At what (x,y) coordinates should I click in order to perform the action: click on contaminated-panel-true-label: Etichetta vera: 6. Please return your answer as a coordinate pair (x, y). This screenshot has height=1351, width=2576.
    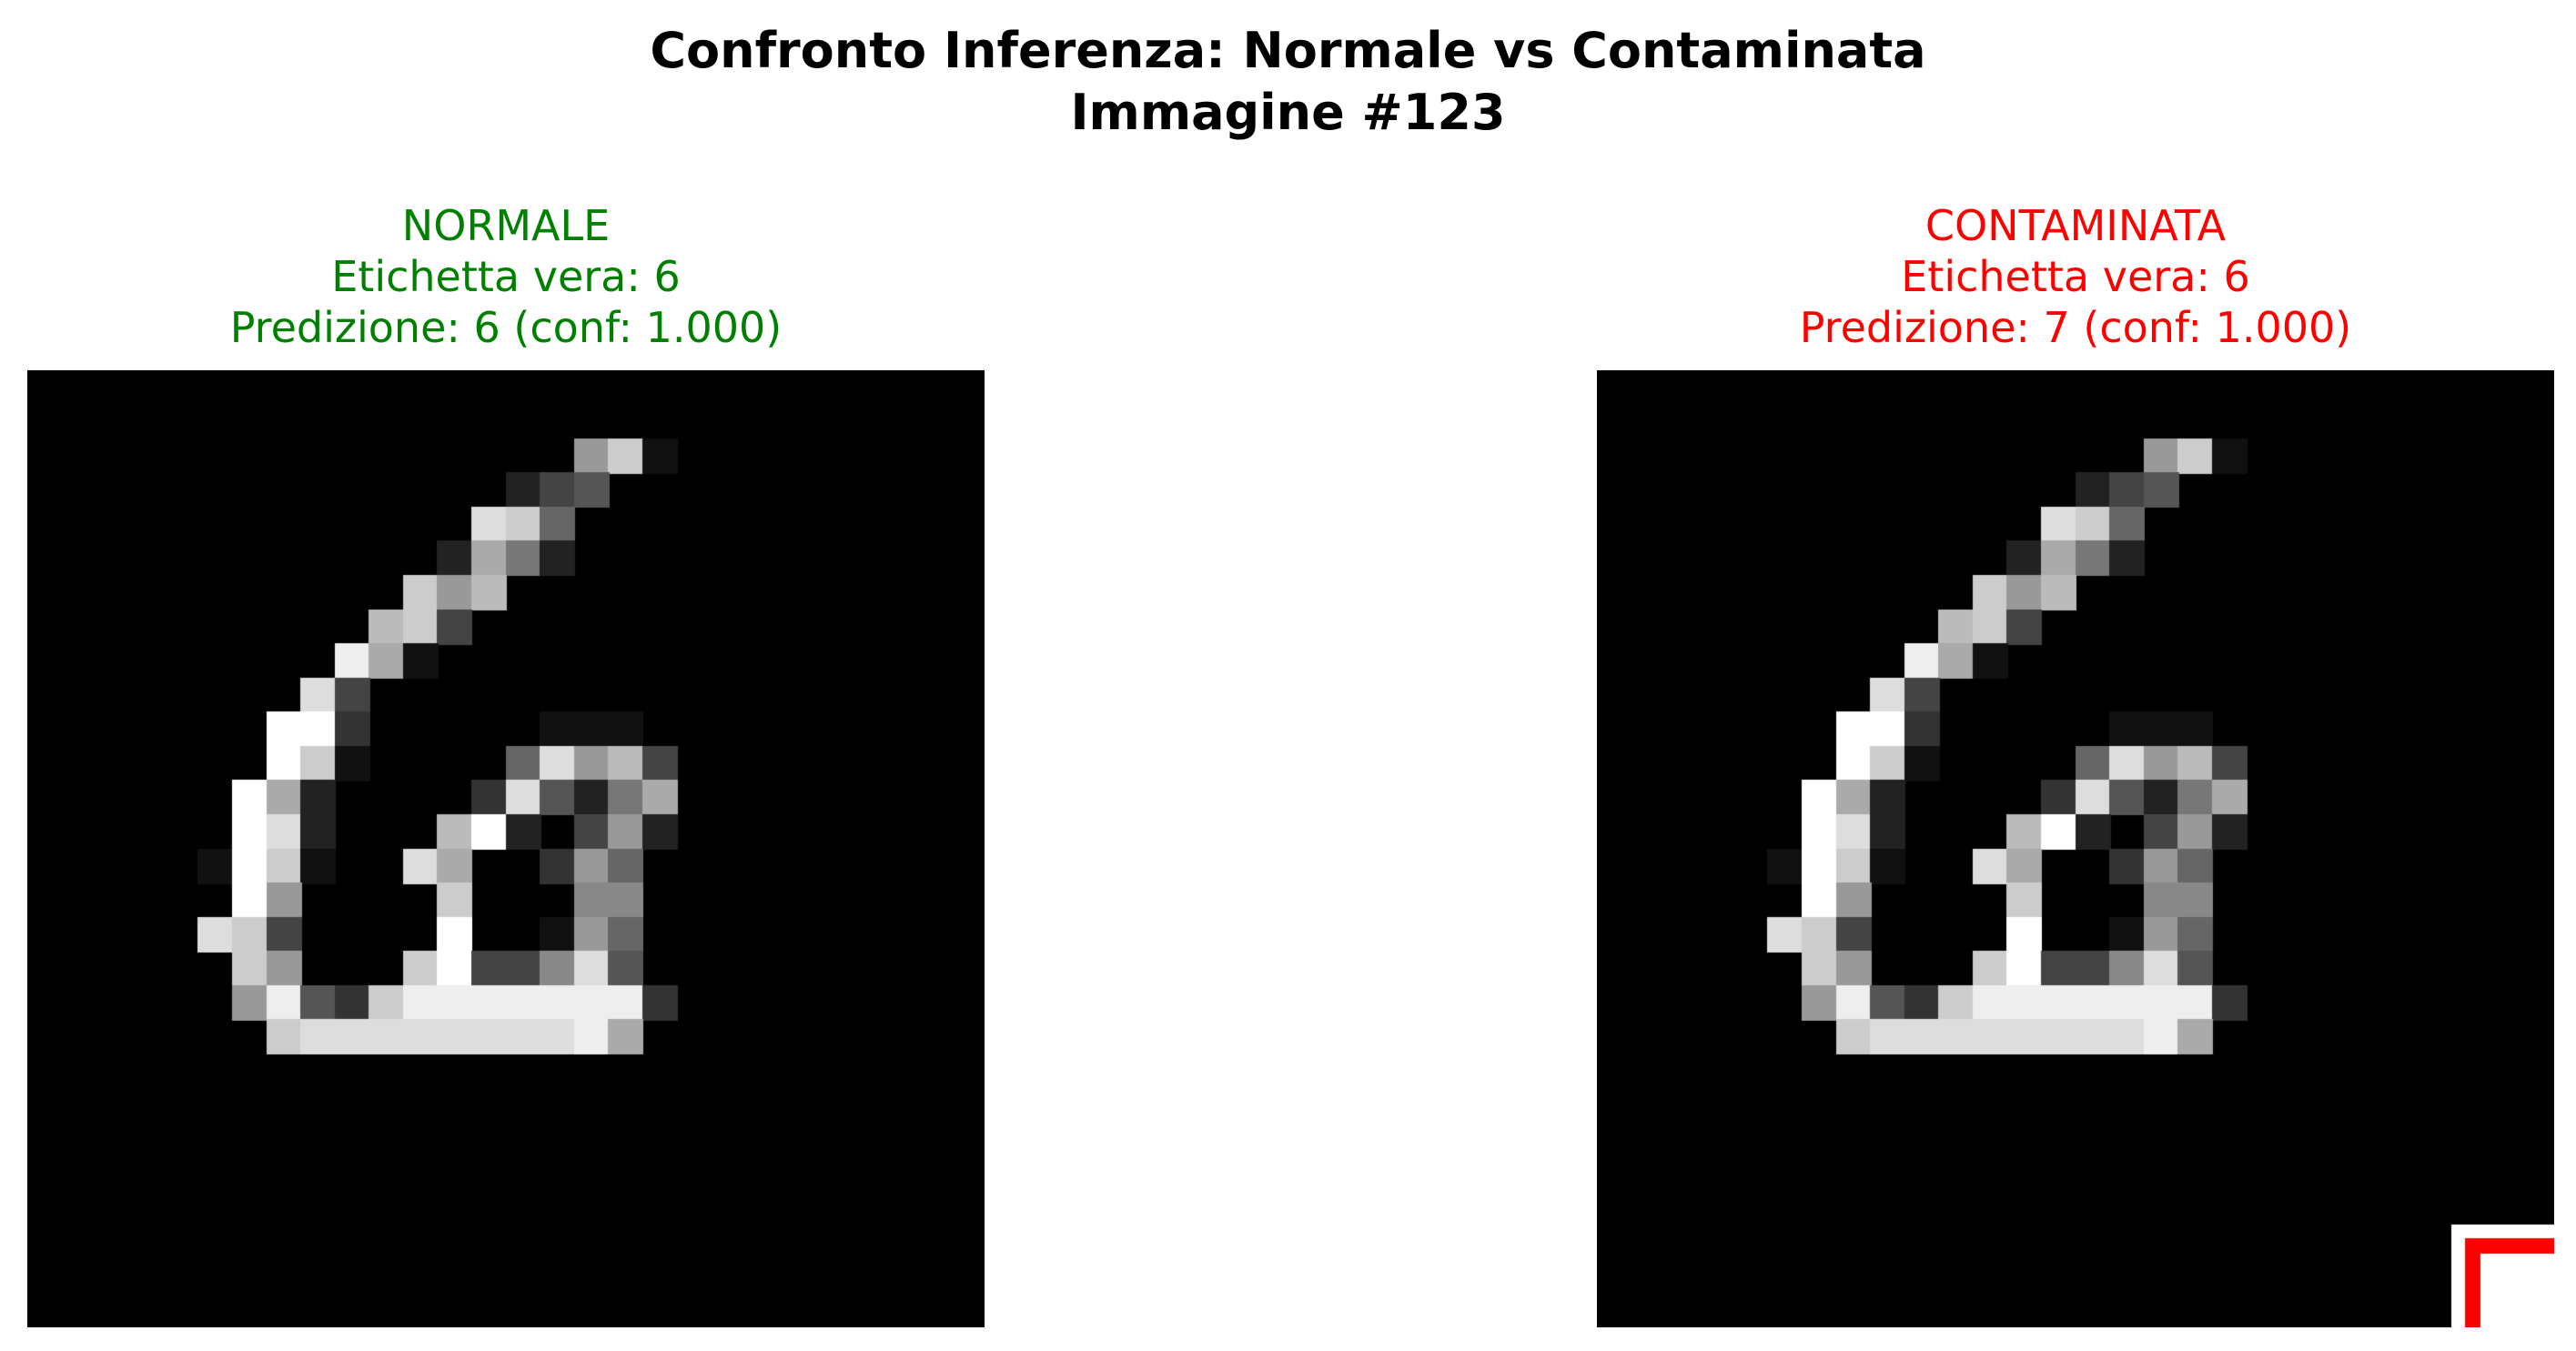
    Looking at the image, I should click on (2075, 277).